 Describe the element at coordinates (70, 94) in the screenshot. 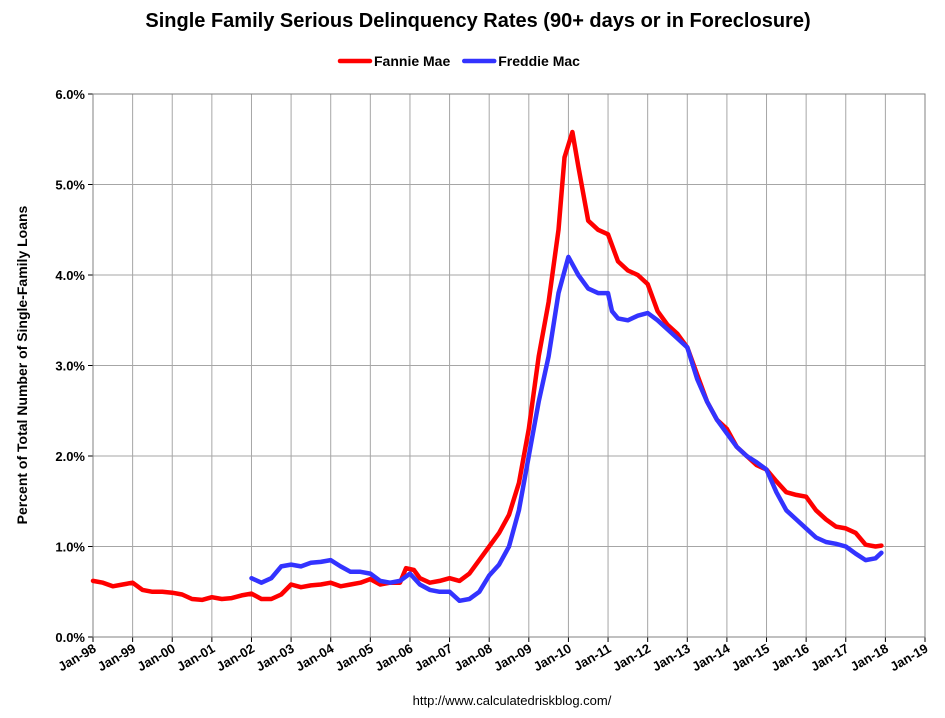

I see `y-tick-label: 6.0%` at that location.